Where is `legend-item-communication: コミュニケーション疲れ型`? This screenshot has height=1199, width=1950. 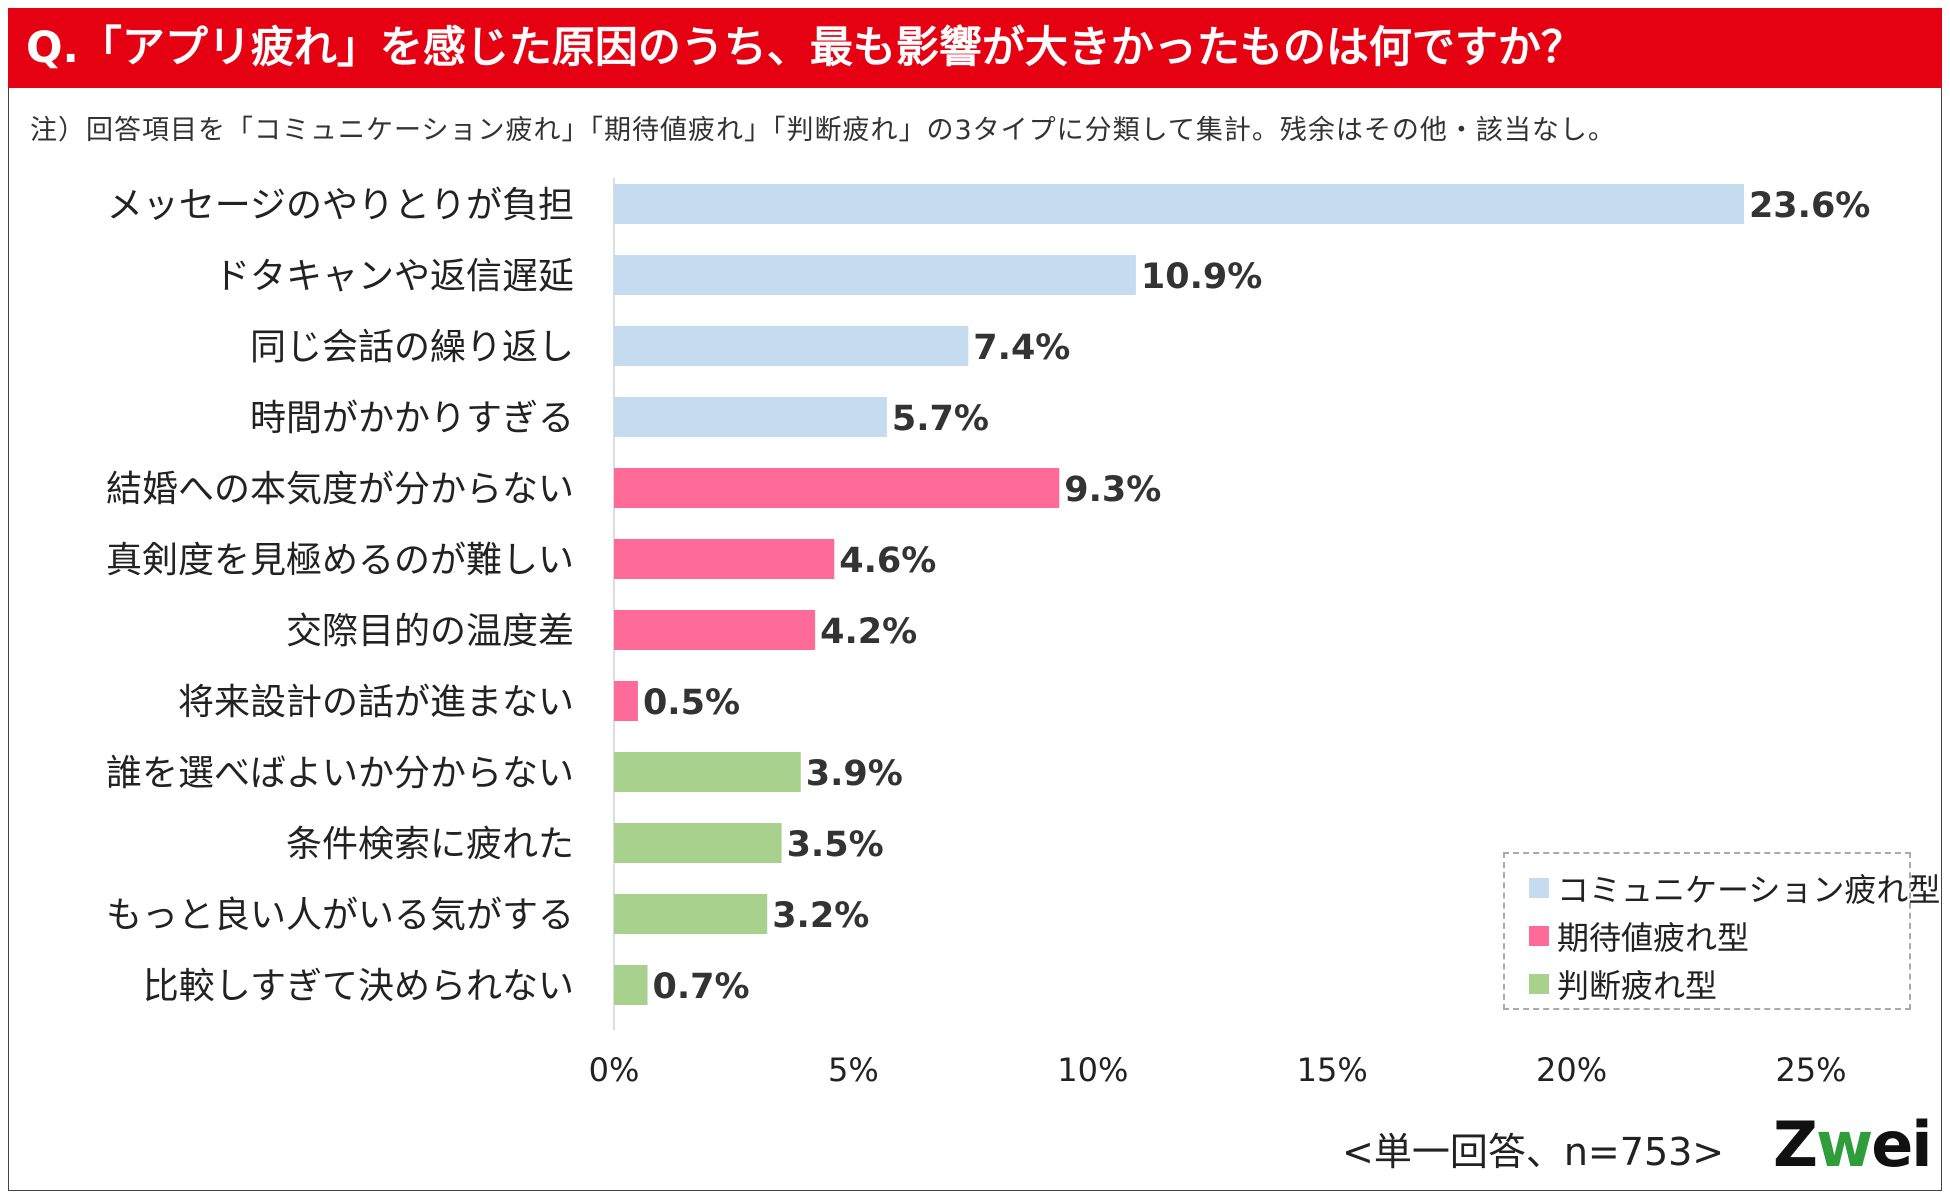
legend-item-communication: コミュニケーション疲れ型 is located at coordinates (1734, 888).